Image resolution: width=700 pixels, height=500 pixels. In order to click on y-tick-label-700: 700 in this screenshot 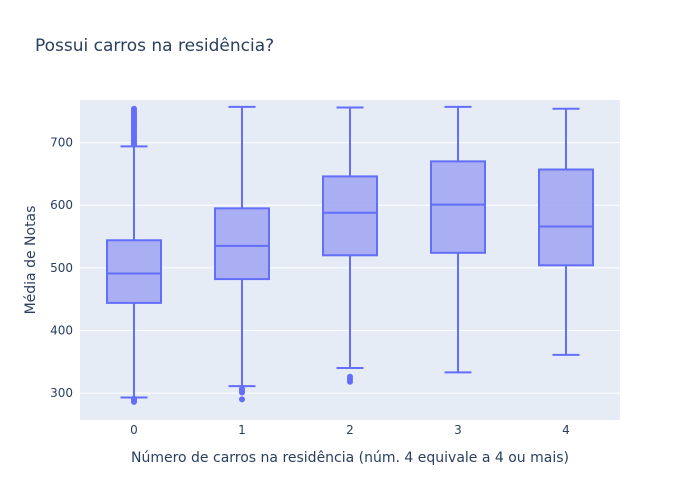, I will do `click(61, 143)`.